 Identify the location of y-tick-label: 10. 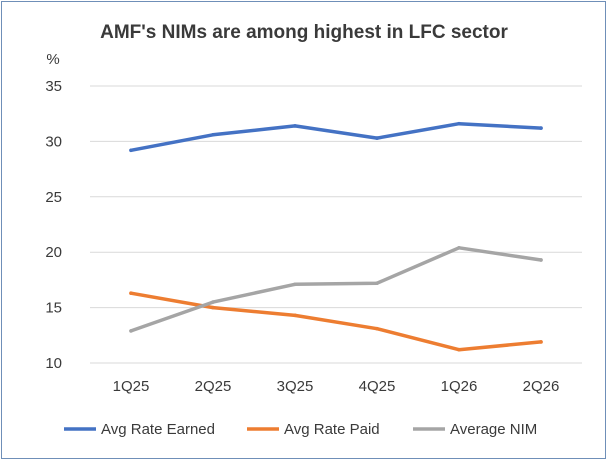
(53, 363).